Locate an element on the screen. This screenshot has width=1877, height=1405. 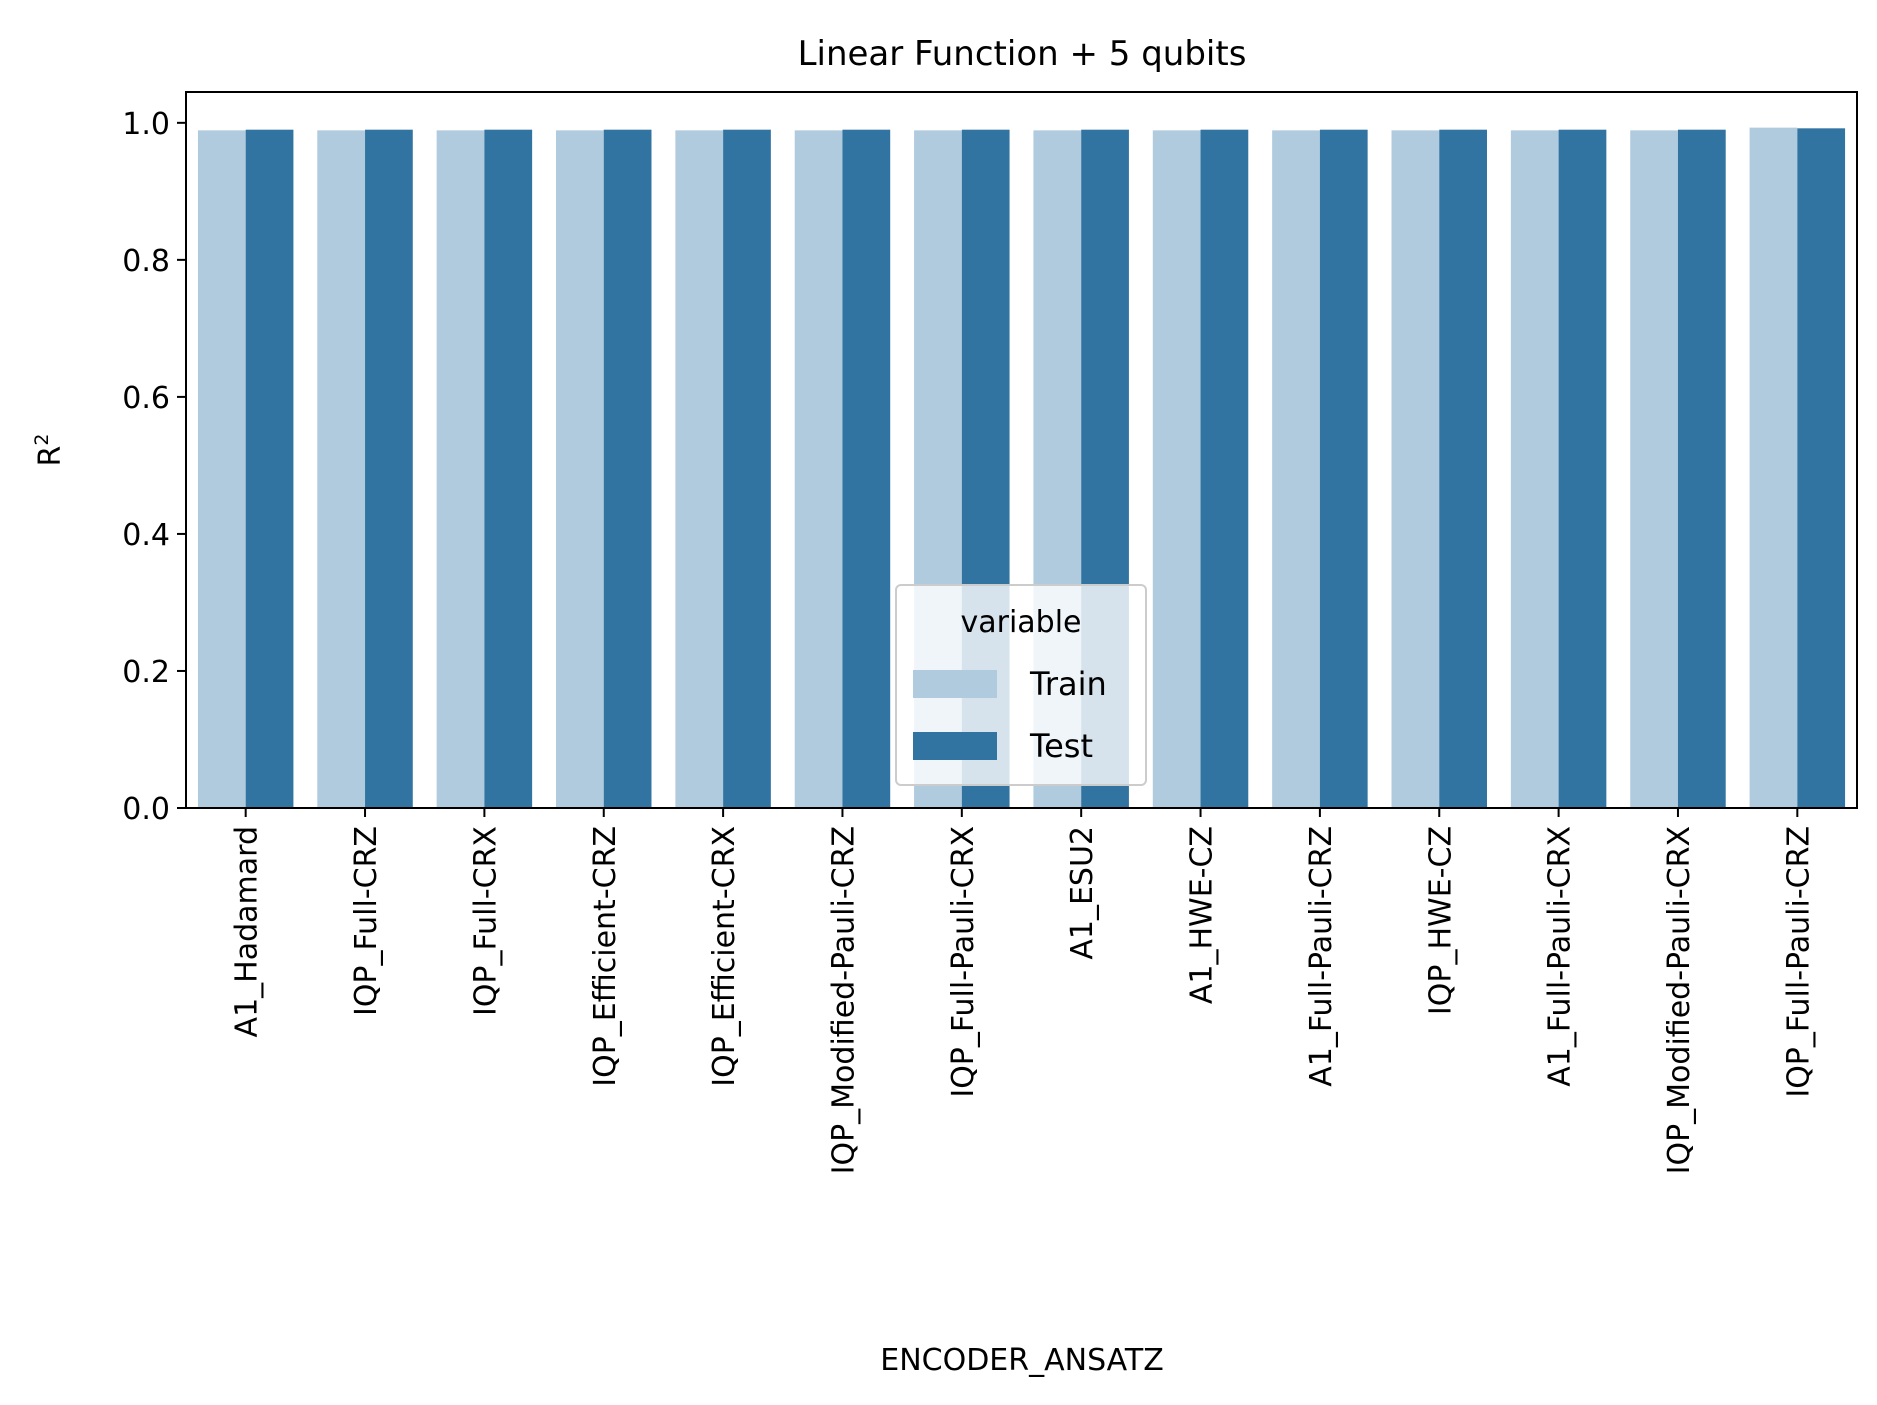
x-tick-label-7: A1_ESU2 is located at coordinates (1082, 893).